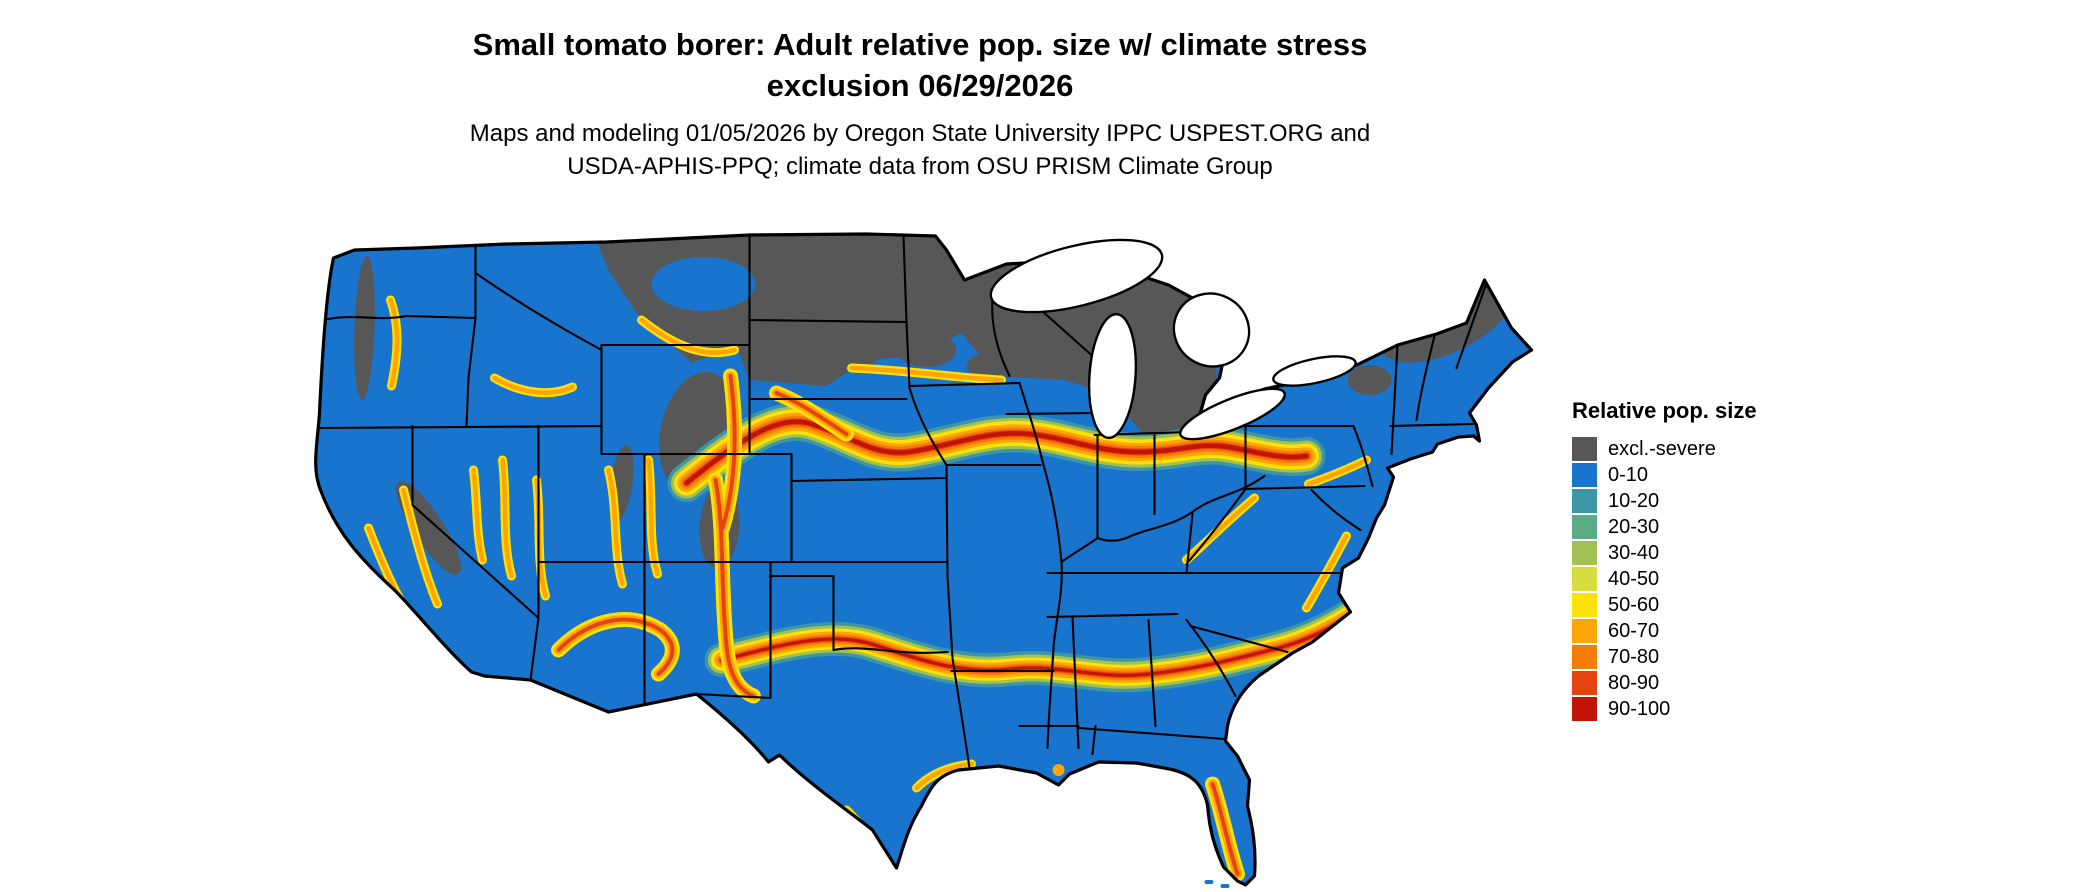  What do you see at coordinates (1732, 709) in the screenshot?
I see `legend-item: 90-100` at bounding box center [1732, 709].